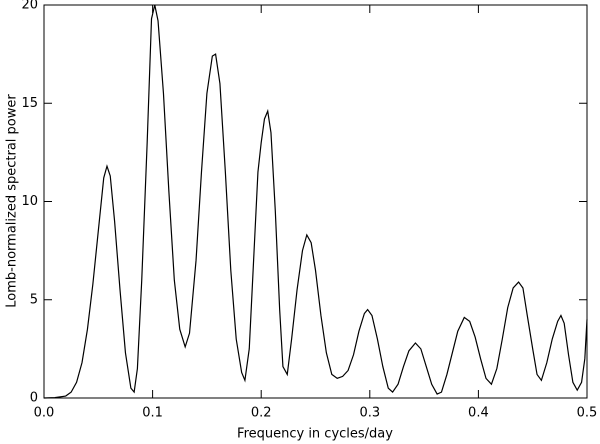 The height and width of the screenshot is (444, 600). What do you see at coordinates (44, 413) in the screenshot?
I see `x-tick-label: 0.0` at bounding box center [44, 413].